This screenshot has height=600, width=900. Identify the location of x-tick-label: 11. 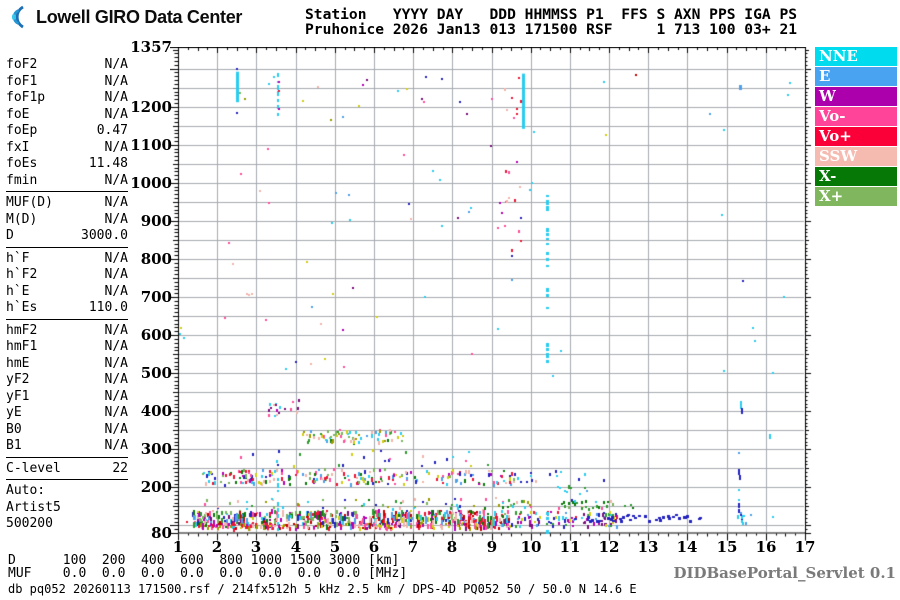
(570, 547).